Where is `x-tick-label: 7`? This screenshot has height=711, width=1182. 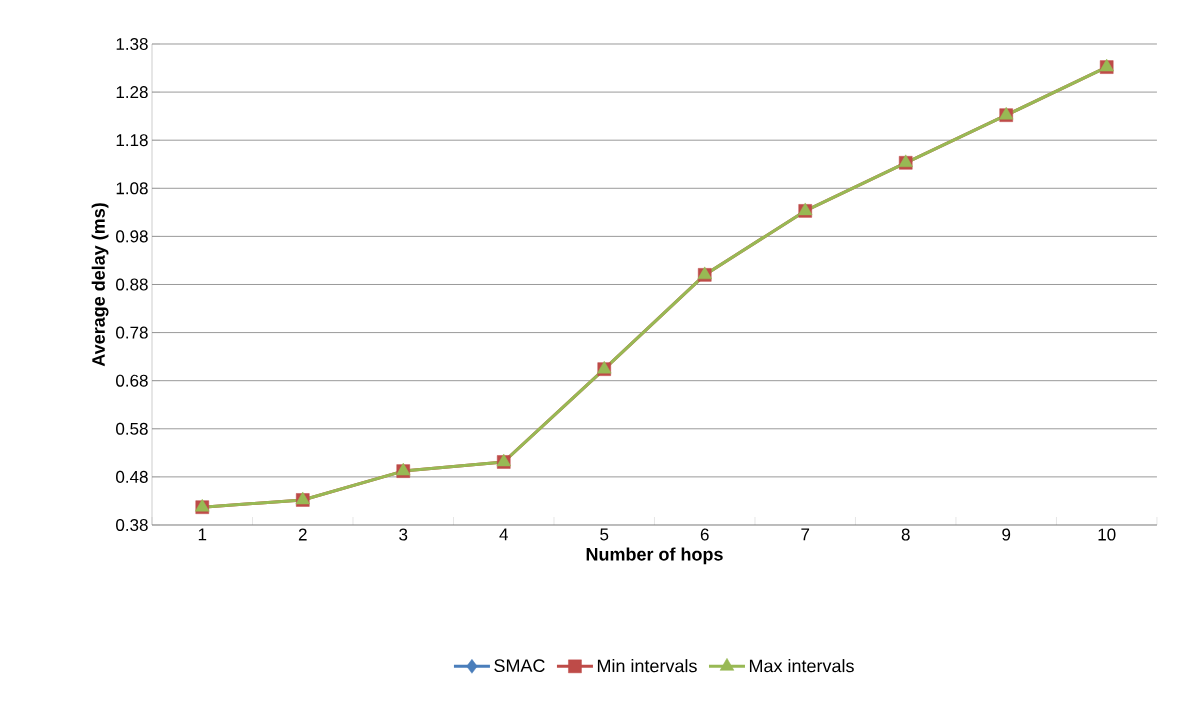 x-tick-label: 7 is located at coordinates (805, 534).